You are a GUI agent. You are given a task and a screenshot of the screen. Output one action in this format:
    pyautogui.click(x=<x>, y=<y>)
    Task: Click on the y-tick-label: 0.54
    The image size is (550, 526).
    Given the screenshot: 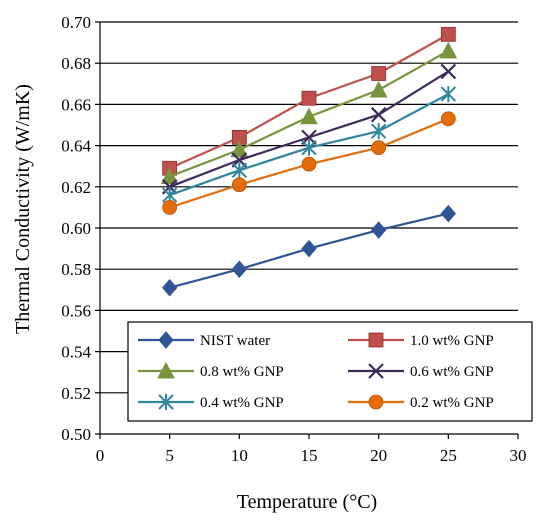 What is the action you would take?
    pyautogui.click(x=76, y=352)
    